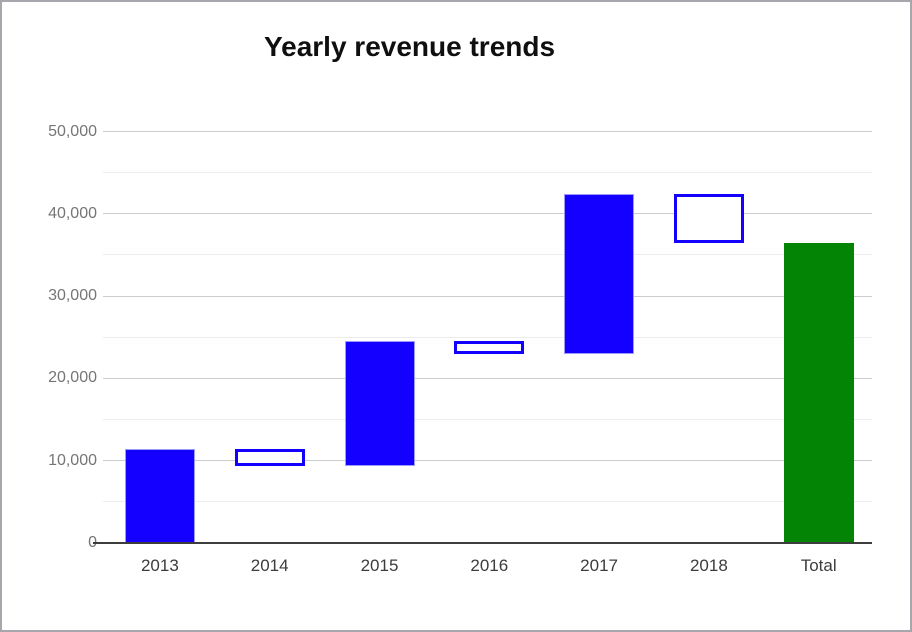  What do you see at coordinates (269, 565) in the screenshot?
I see `x-axis-label: 2014` at bounding box center [269, 565].